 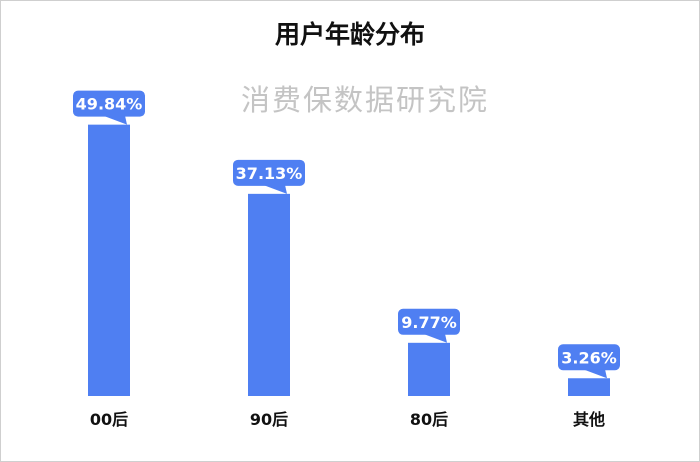 What do you see at coordinates (429, 369) in the screenshot?
I see `bar-80后` at bounding box center [429, 369].